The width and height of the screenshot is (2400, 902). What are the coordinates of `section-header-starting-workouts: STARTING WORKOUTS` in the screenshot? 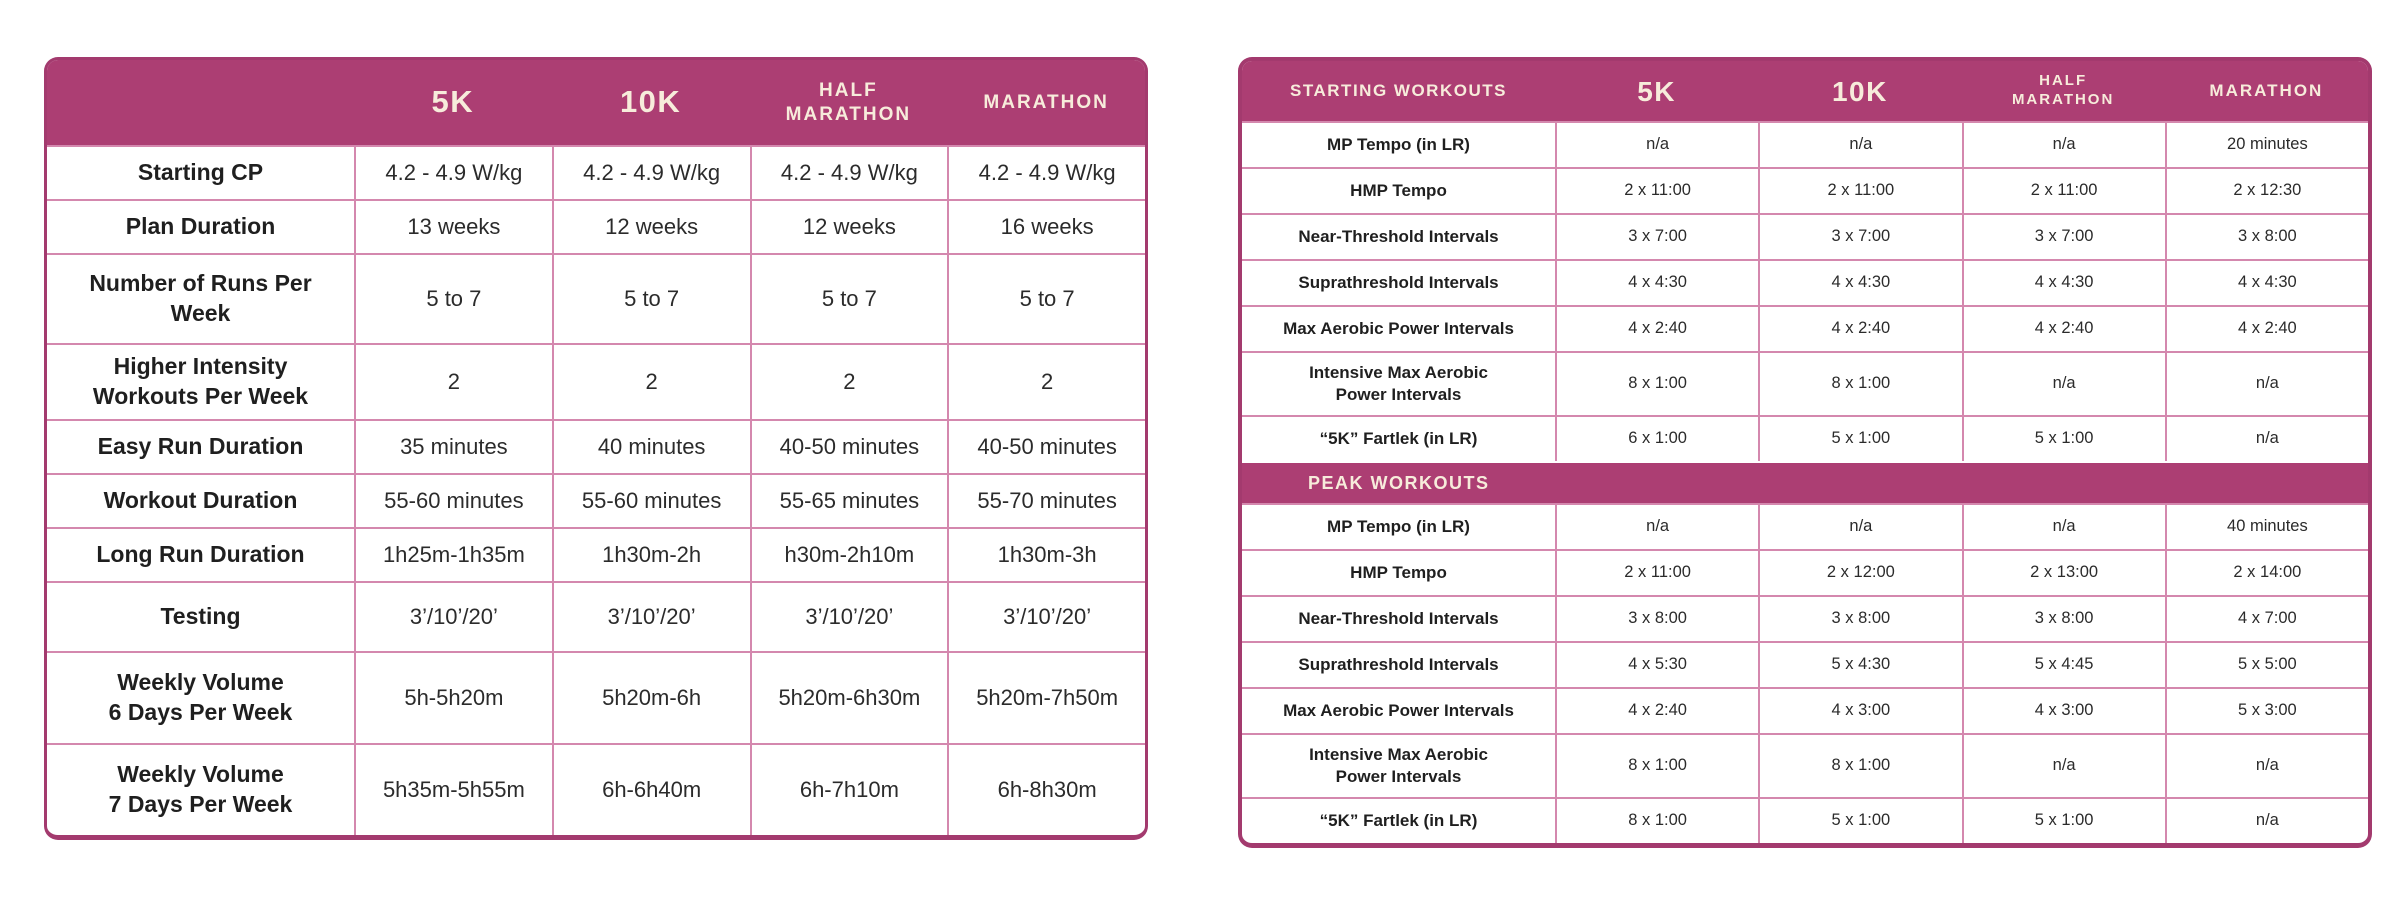 It's located at (1398, 91).